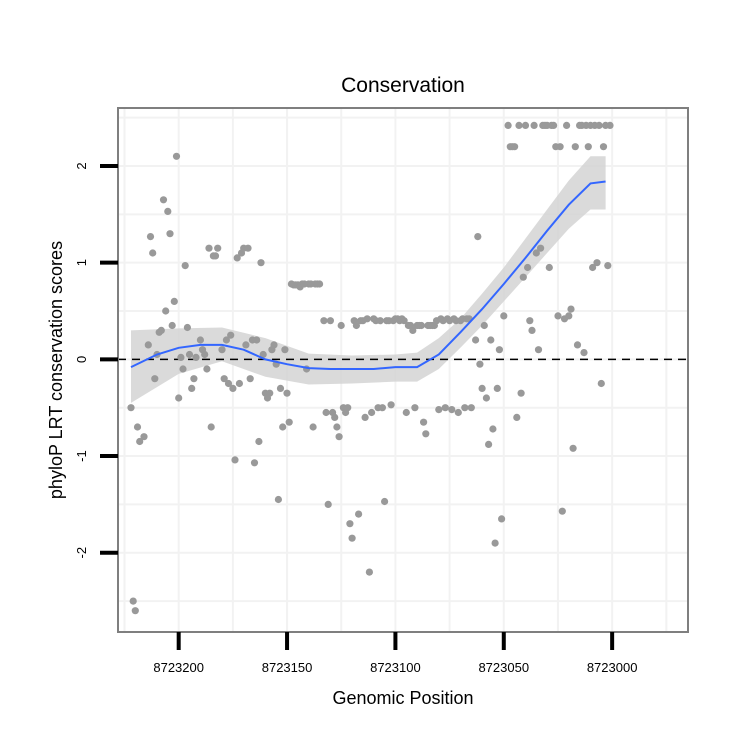 The height and width of the screenshot is (750, 750). Describe the element at coordinates (81, 456) in the screenshot. I see `y-tick-label: -1` at that location.